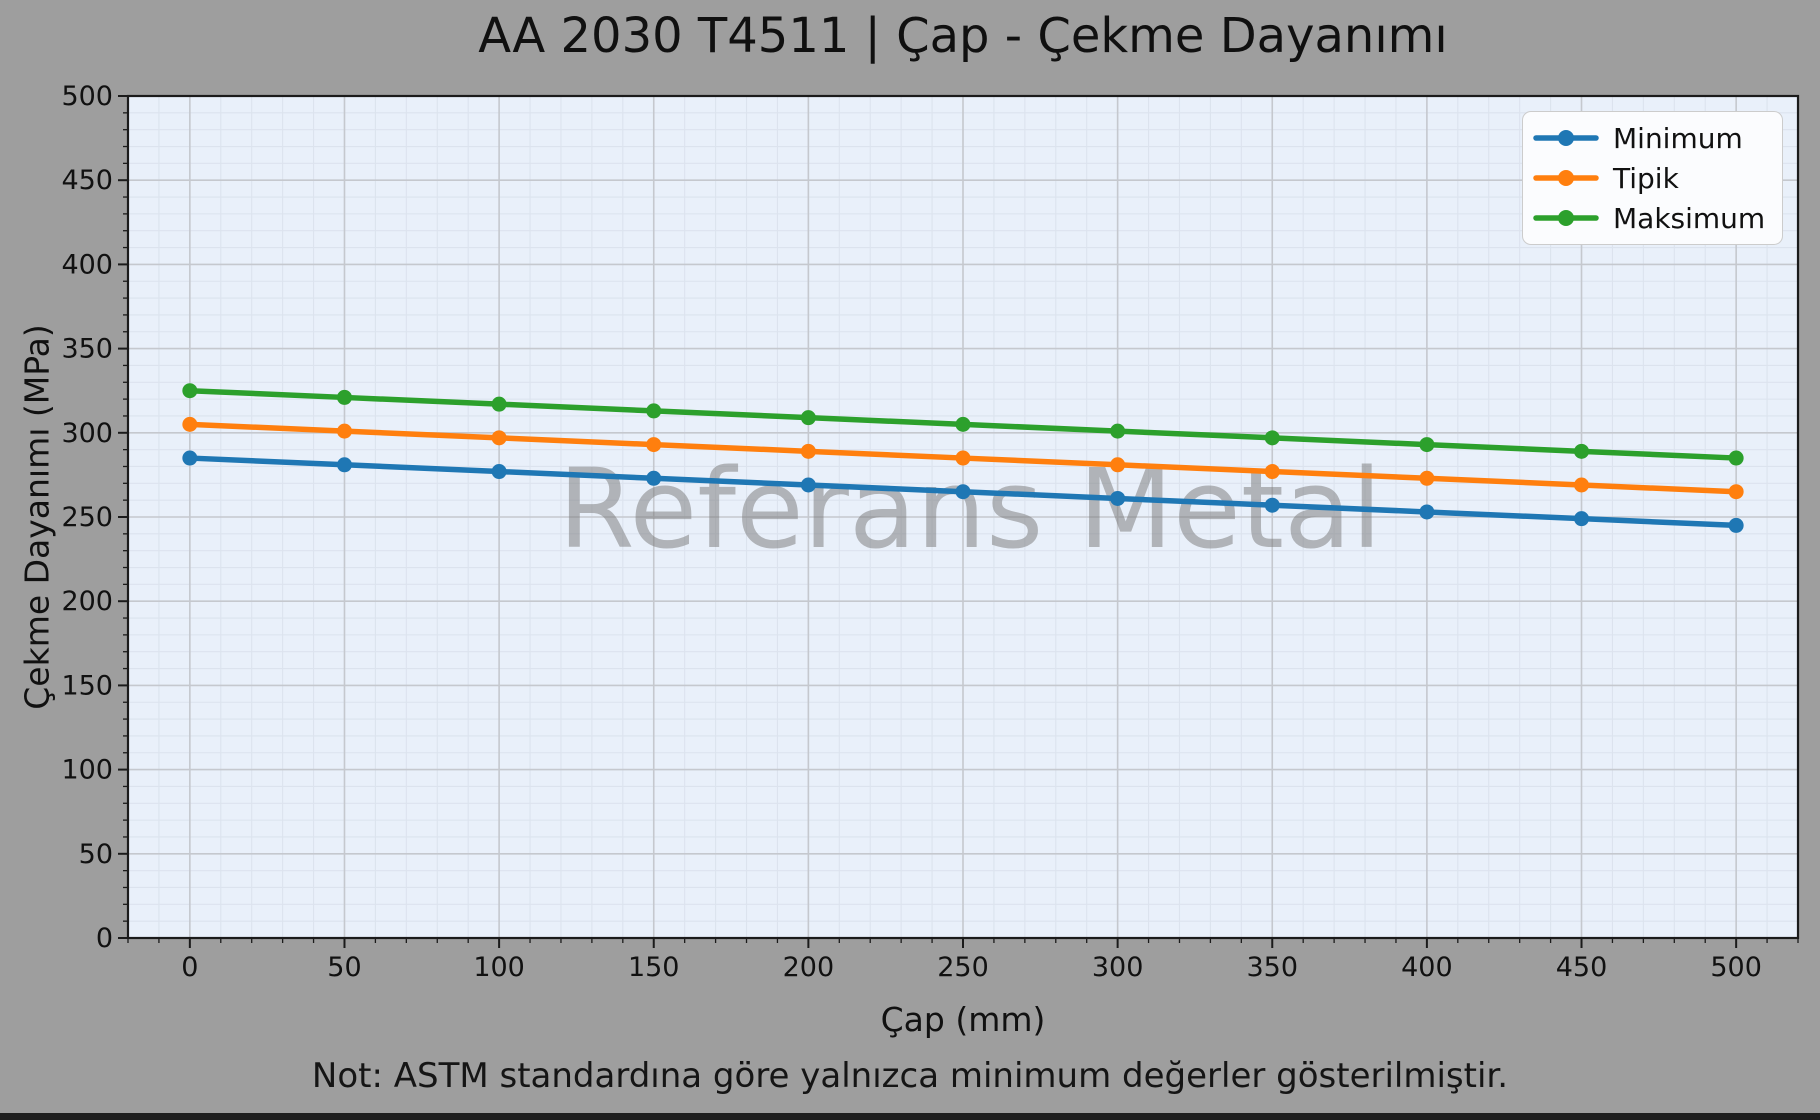 The width and height of the screenshot is (1820, 1120). I want to click on y-tick-label: 200, so click(87, 601).